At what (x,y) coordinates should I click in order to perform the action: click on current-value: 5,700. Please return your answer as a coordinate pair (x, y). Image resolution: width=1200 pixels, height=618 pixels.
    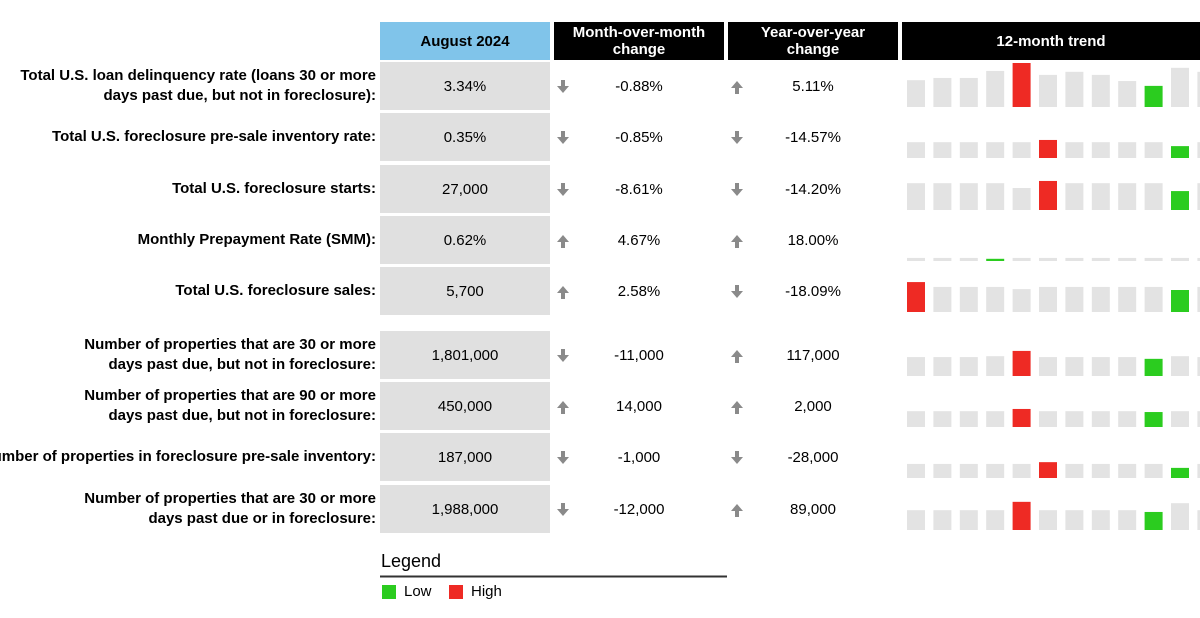
    Looking at the image, I should click on (465, 291).